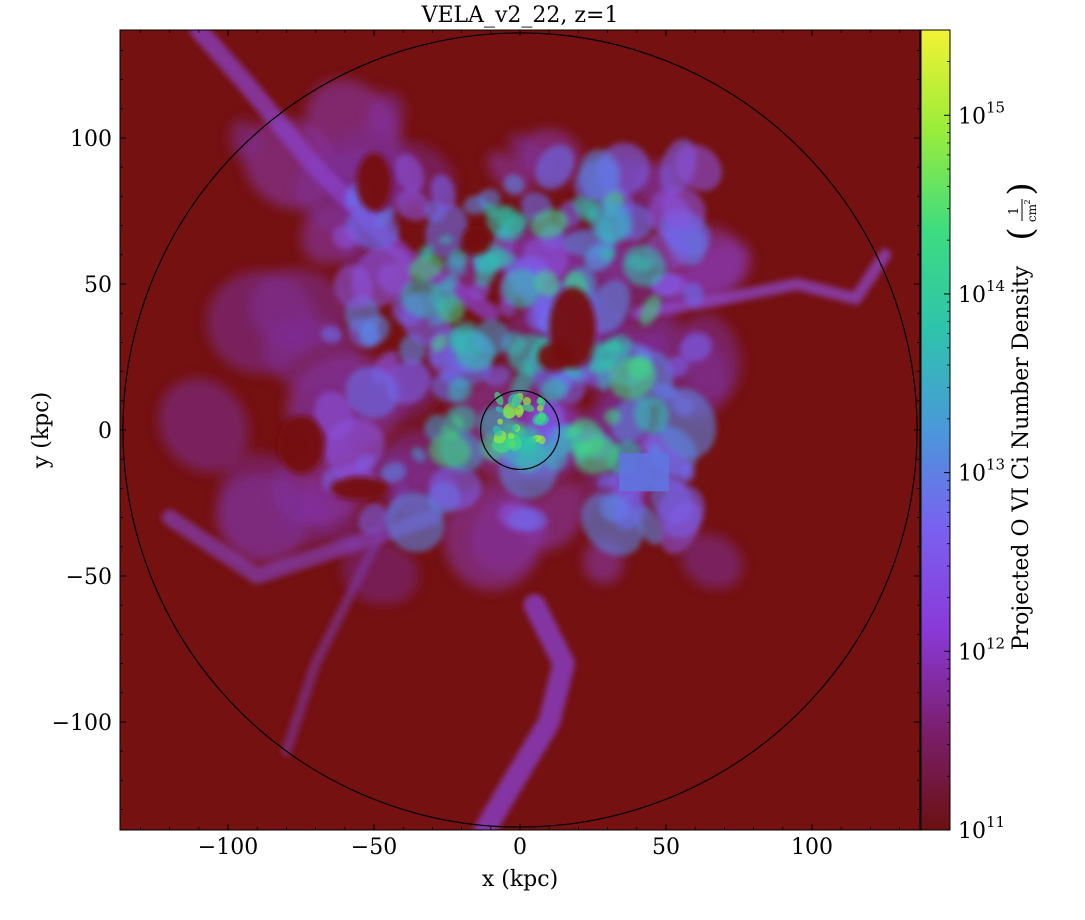 Image resolution: width=1085 pixels, height=920 pixels. I want to click on colorbar-tick-label: 1012, so click(981, 649).